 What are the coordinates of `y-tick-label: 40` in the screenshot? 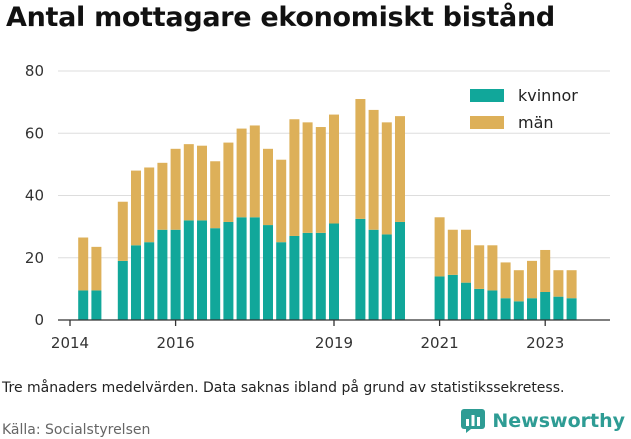 It's located at (34, 196).